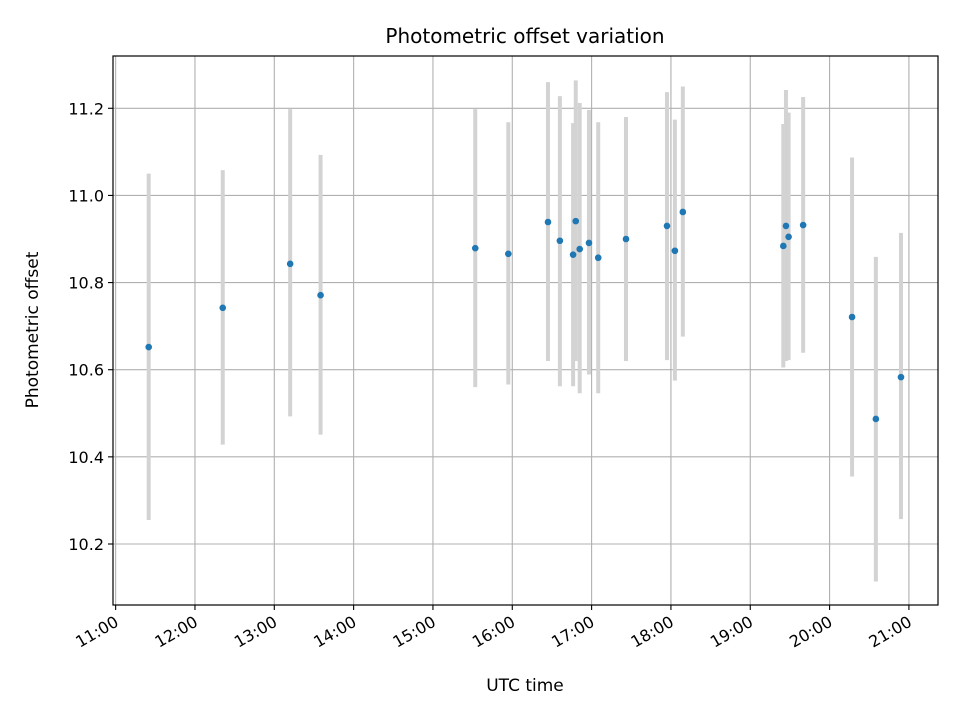  What do you see at coordinates (86, 195) in the screenshot?
I see `y-tick-label: 11.0` at bounding box center [86, 195].